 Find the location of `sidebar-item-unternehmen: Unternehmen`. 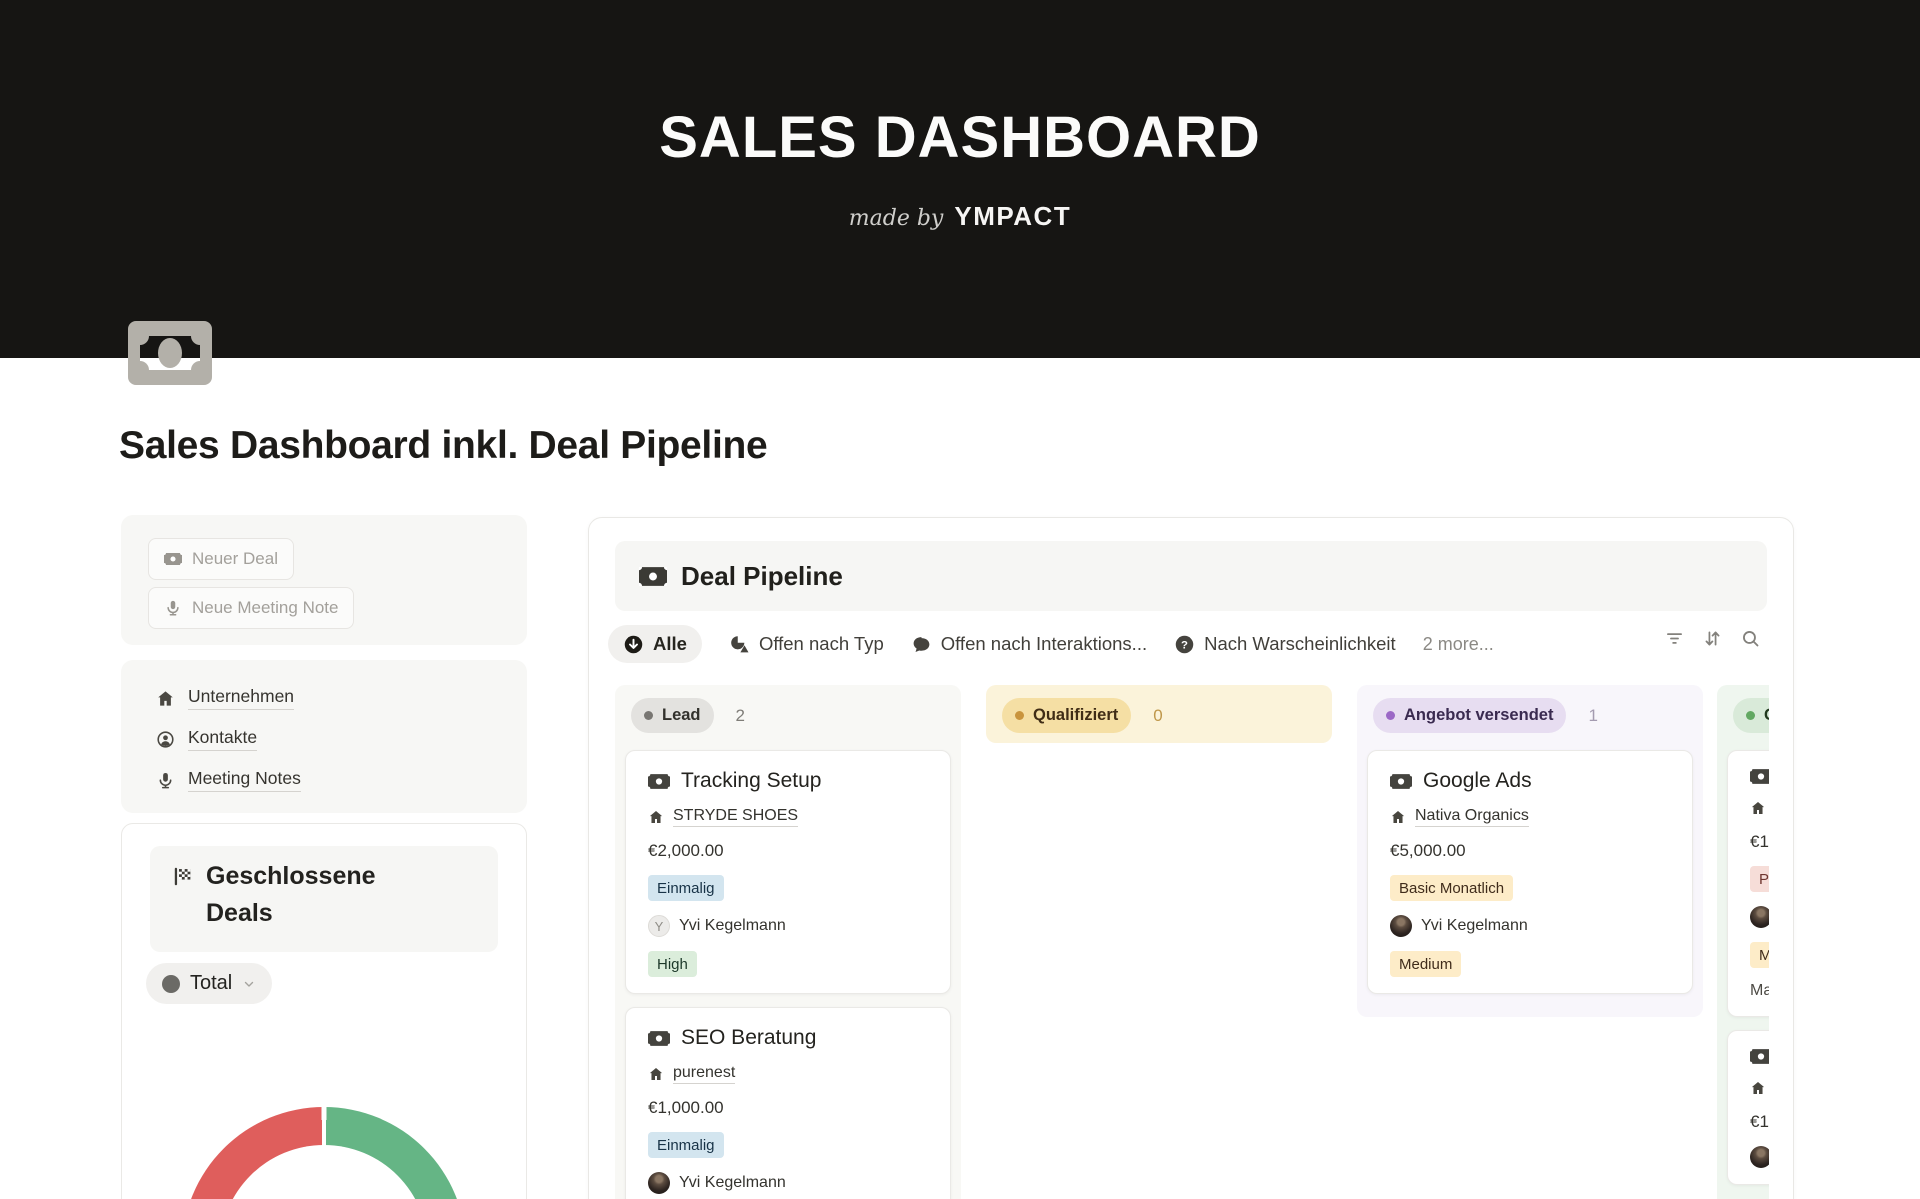

sidebar-item-unternehmen: Unternehmen is located at coordinates (225, 698).